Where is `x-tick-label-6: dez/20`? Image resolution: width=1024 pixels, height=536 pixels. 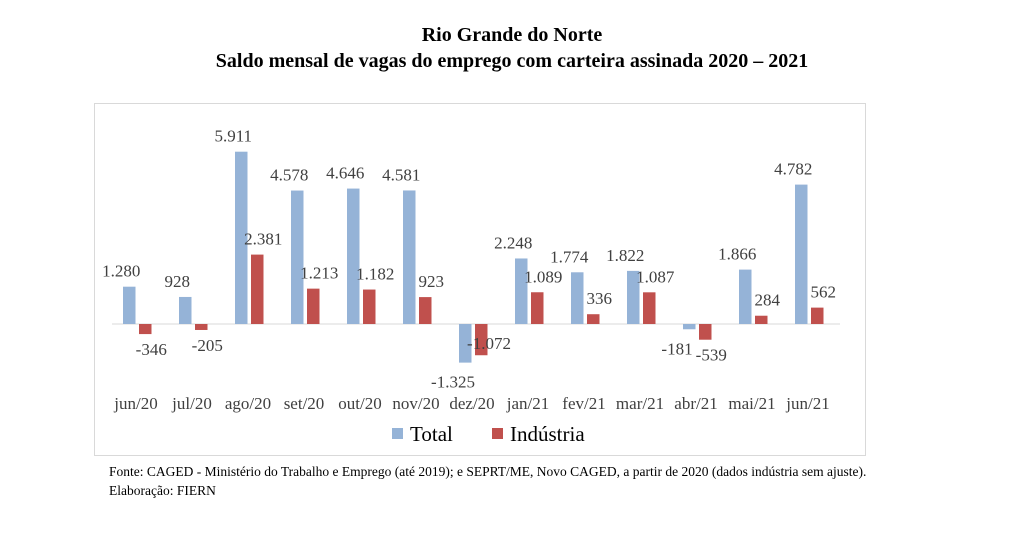
x-tick-label-6: dez/20 is located at coordinates (471, 403).